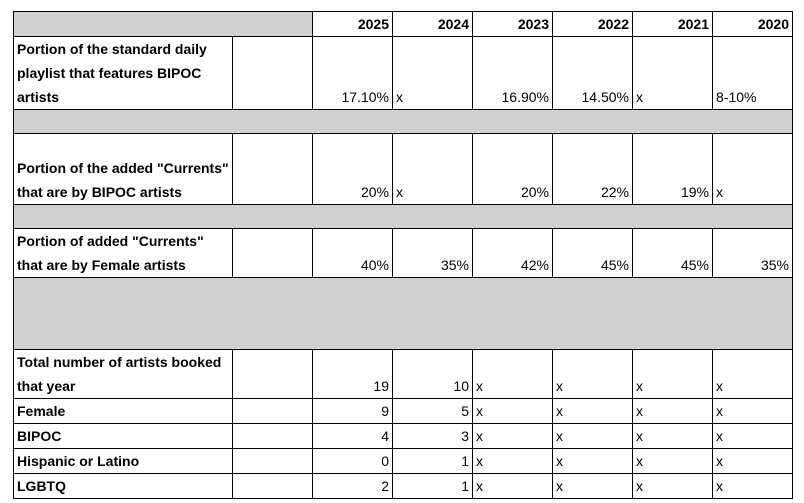  What do you see at coordinates (352, 253) in the screenshot?
I see `value-cell-2025: 40%` at bounding box center [352, 253].